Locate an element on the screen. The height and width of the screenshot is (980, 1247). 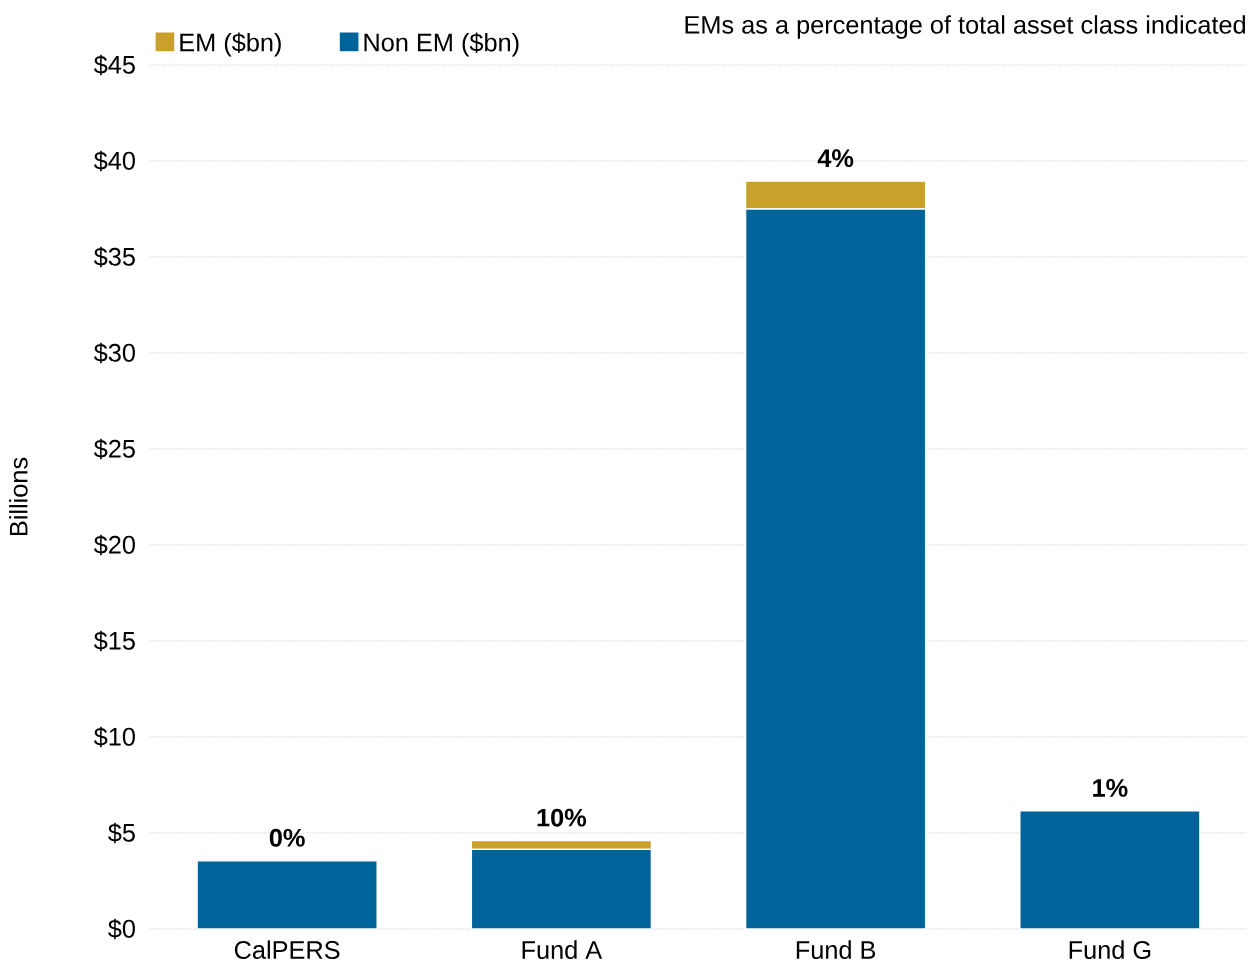
legend-label: Non EM ($bn) is located at coordinates (441, 44).